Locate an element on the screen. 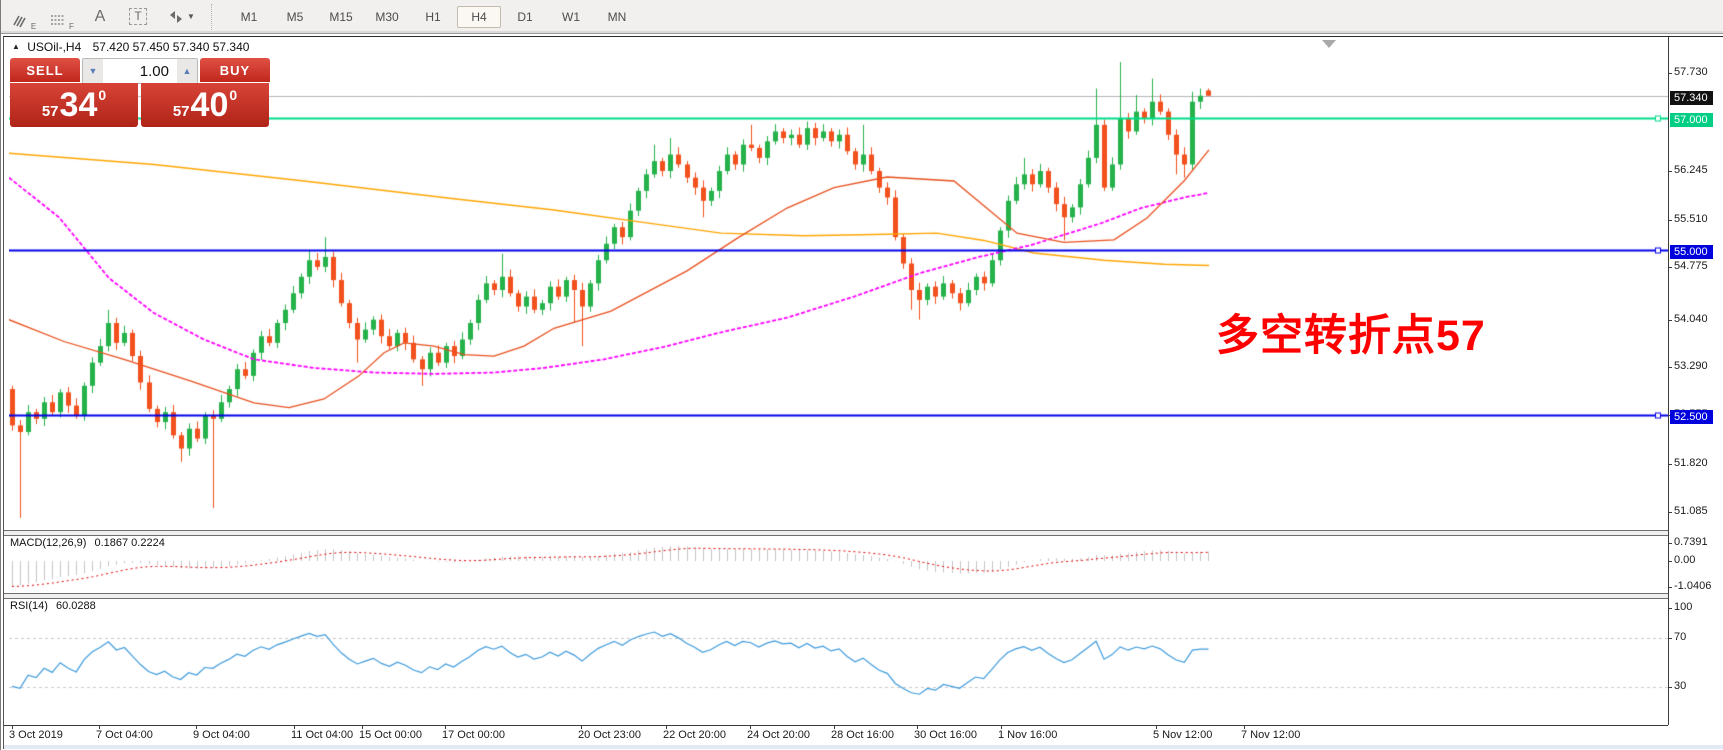  sell-price-sup: 0 is located at coordinates (102, 95).